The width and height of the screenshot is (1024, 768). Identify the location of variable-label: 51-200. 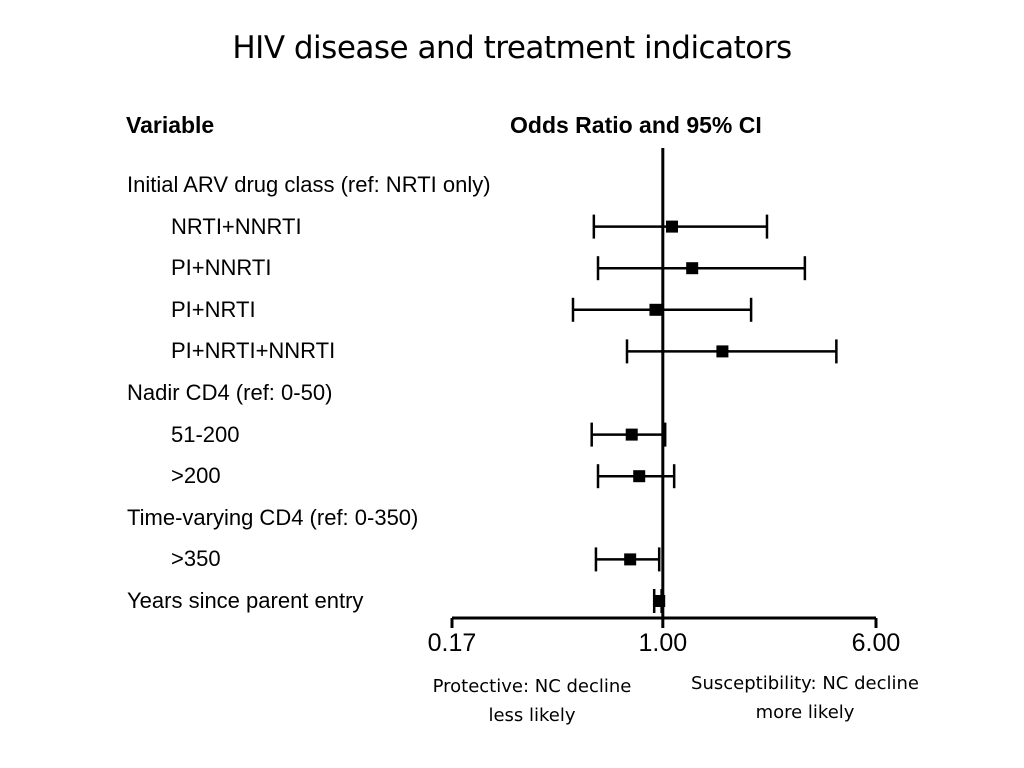
(205, 434).